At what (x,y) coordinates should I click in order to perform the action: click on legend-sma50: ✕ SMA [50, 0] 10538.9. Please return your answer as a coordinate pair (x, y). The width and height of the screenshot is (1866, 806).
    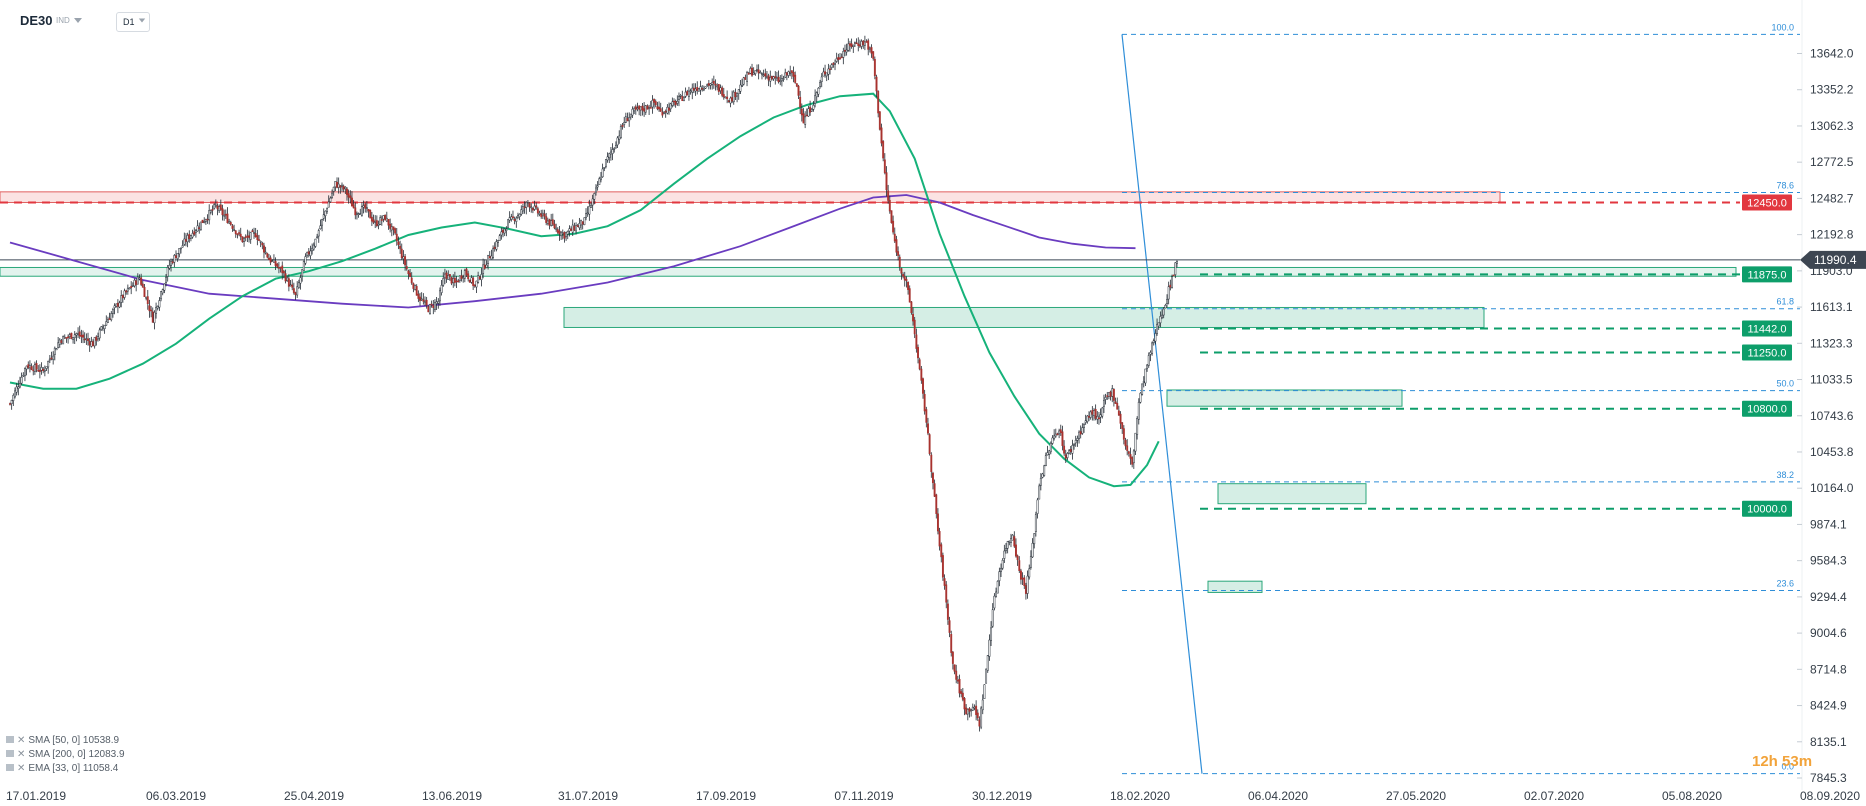
    Looking at the image, I should click on (62, 741).